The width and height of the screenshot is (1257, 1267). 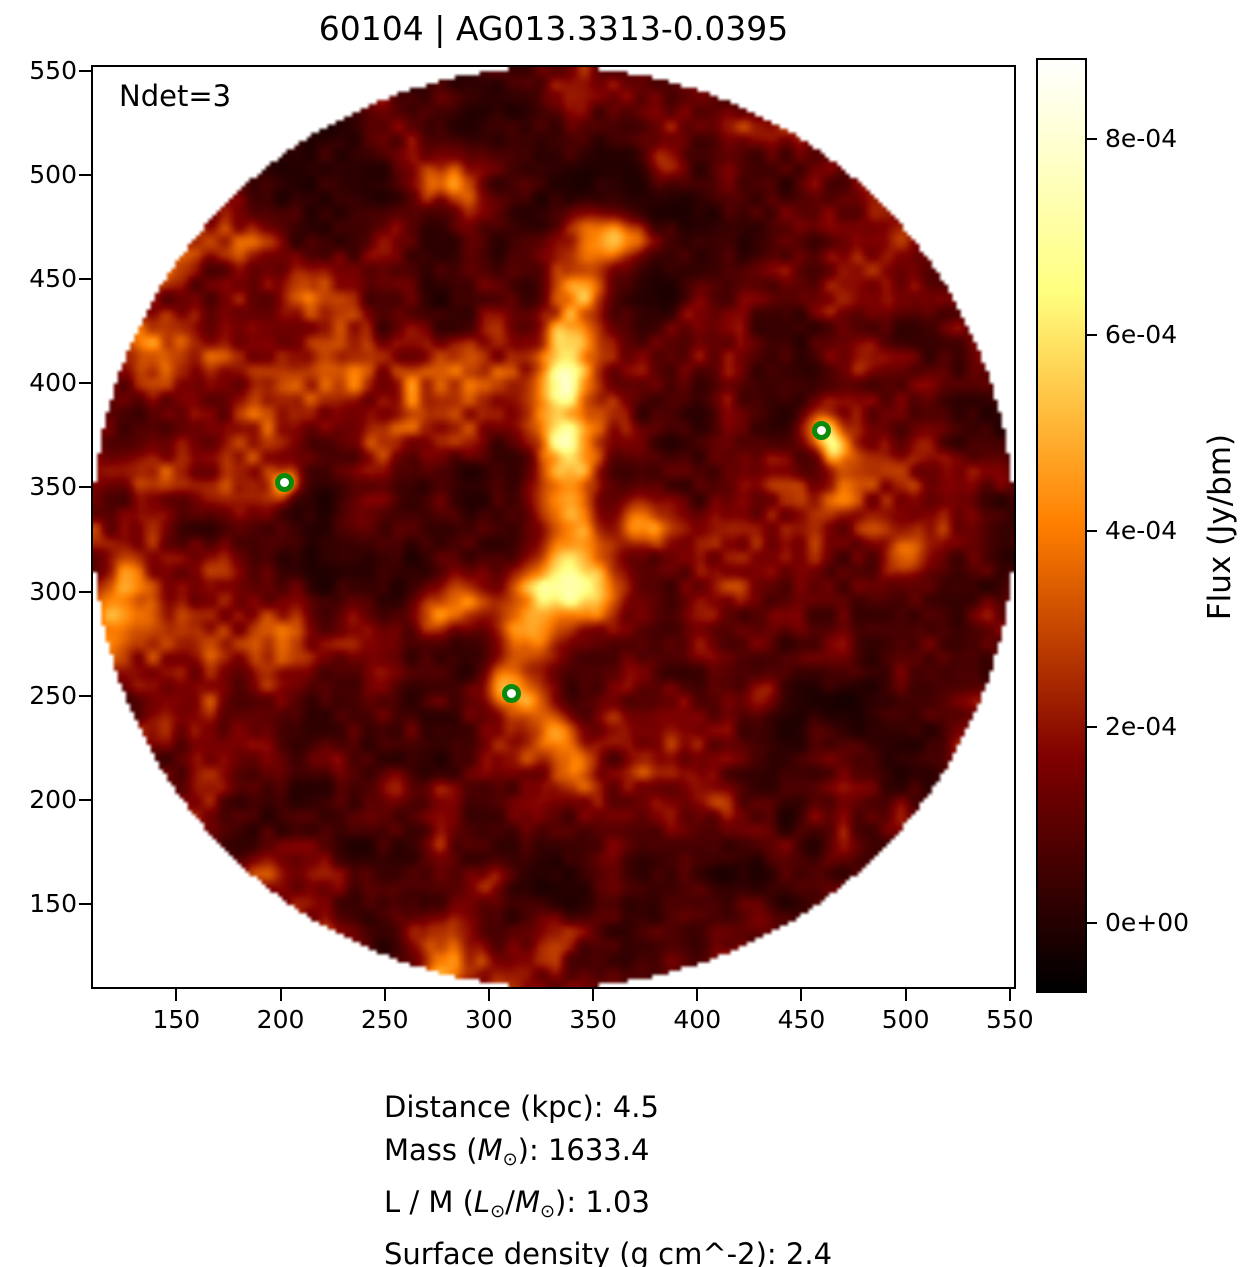 What do you see at coordinates (521, 1107) in the screenshot?
I see `info-line: Distance (kpc): 4.5` at bounding box center [521, 1107].